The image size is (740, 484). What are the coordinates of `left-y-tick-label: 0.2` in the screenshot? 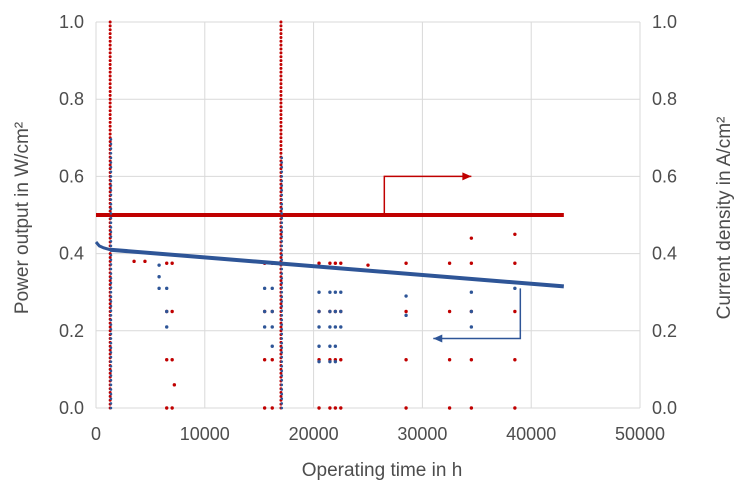 It's located at (71, 331).